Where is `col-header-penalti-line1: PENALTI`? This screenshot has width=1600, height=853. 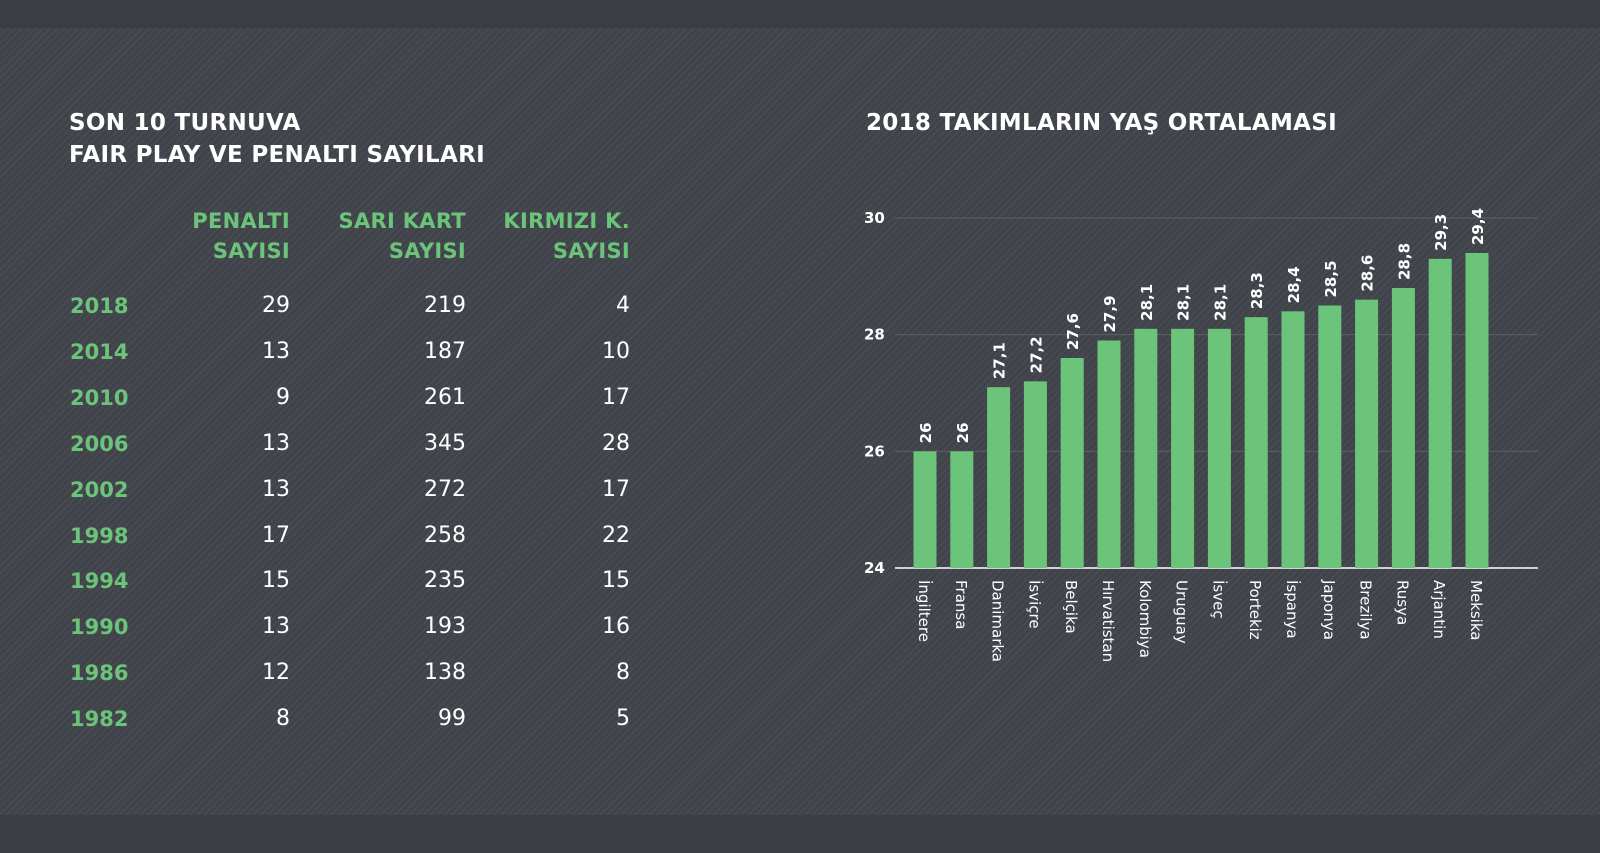
col-header-penalti-line1: PENALTI is located at coordinates (241, 221).